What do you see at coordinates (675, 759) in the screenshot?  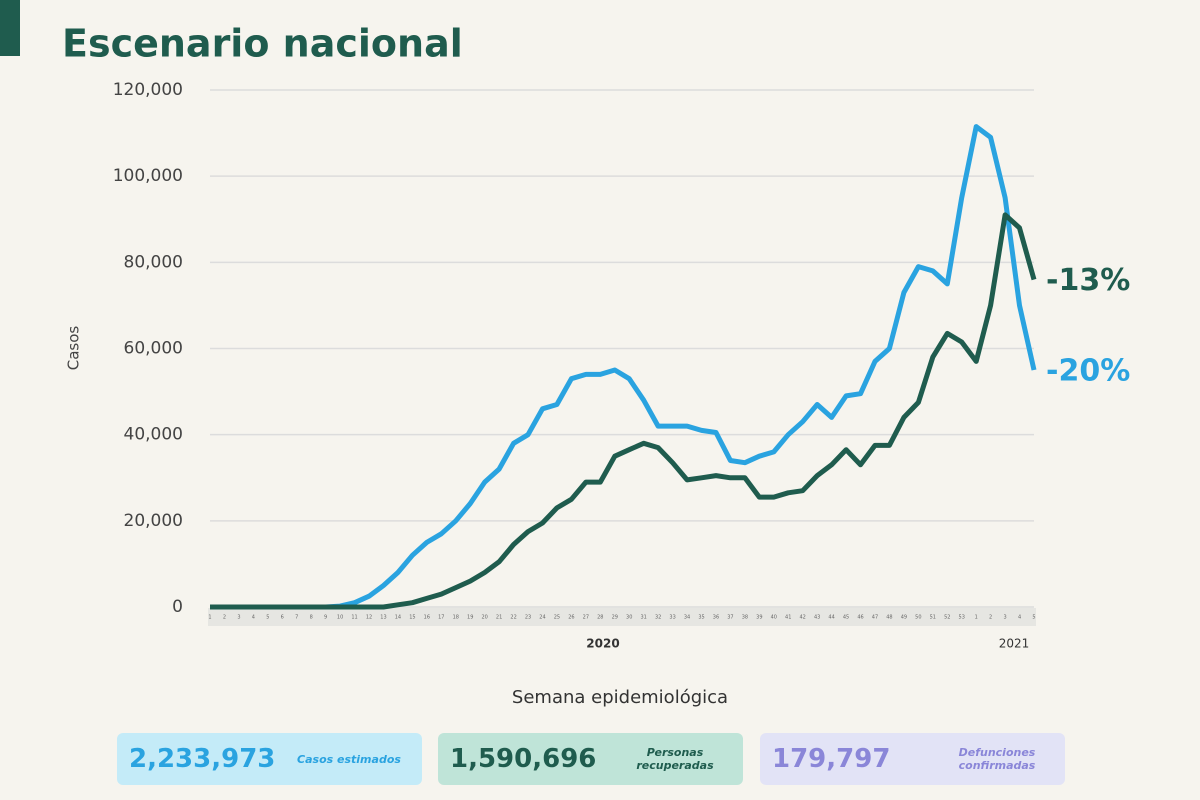 I see `summary-label: Personas recuperadas` at bounding box center [675, 759].